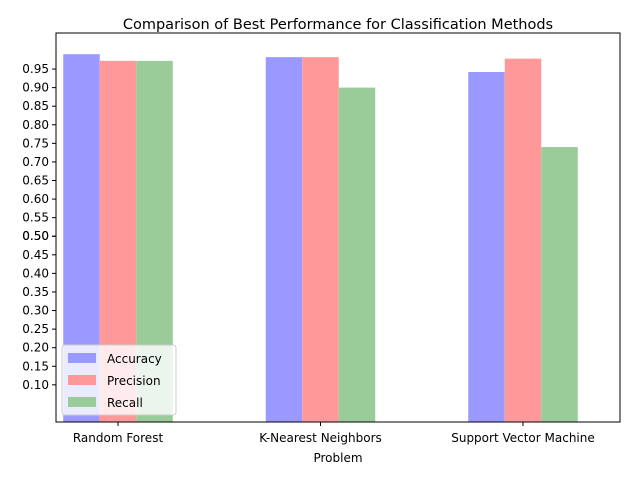 The width and height of the screenshot is (640, 480). Describe the element at coordinates (35, 143) in the screenshot. I see `y-tick-label: 0.75` at that location.